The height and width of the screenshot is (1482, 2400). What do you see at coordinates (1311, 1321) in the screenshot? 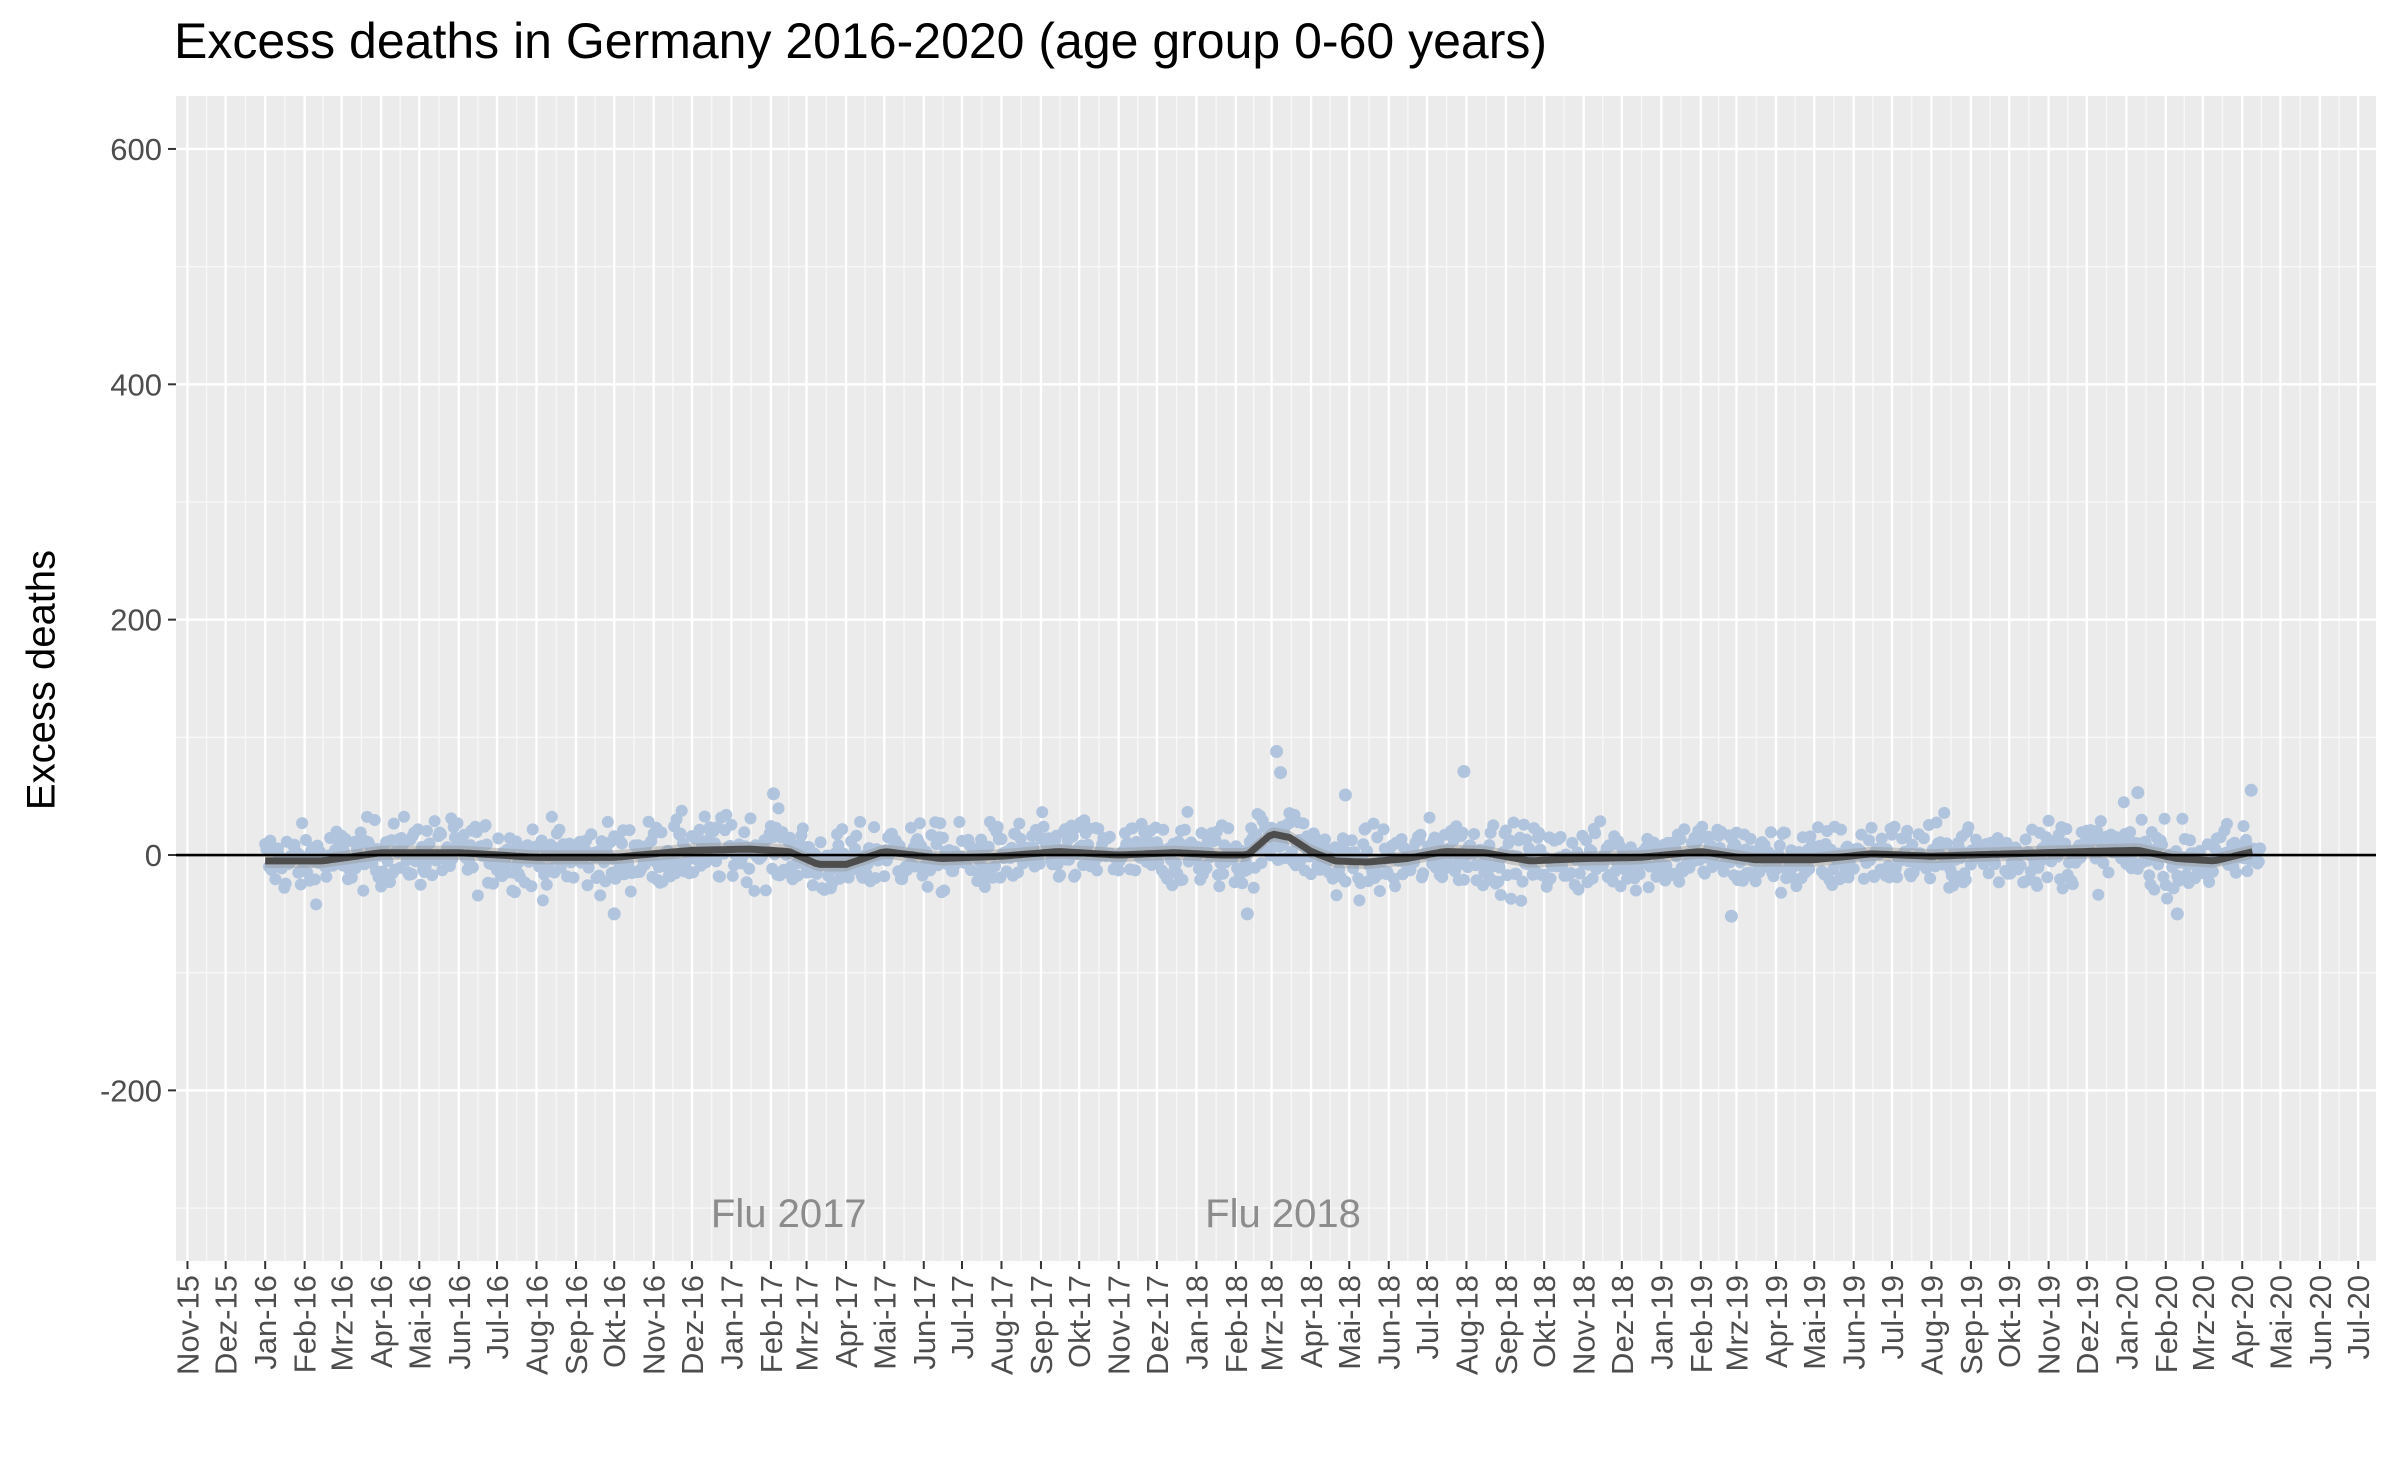
I see `x-tick-label: Apr-18` at bounding box center [1311, 1321].